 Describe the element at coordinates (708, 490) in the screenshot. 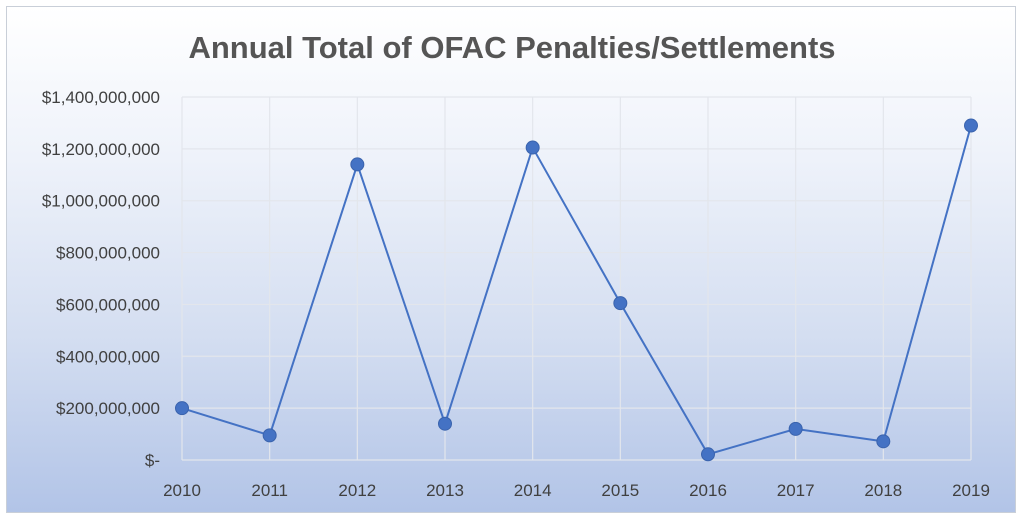

I see `x-tick-label: 2016` at that location.